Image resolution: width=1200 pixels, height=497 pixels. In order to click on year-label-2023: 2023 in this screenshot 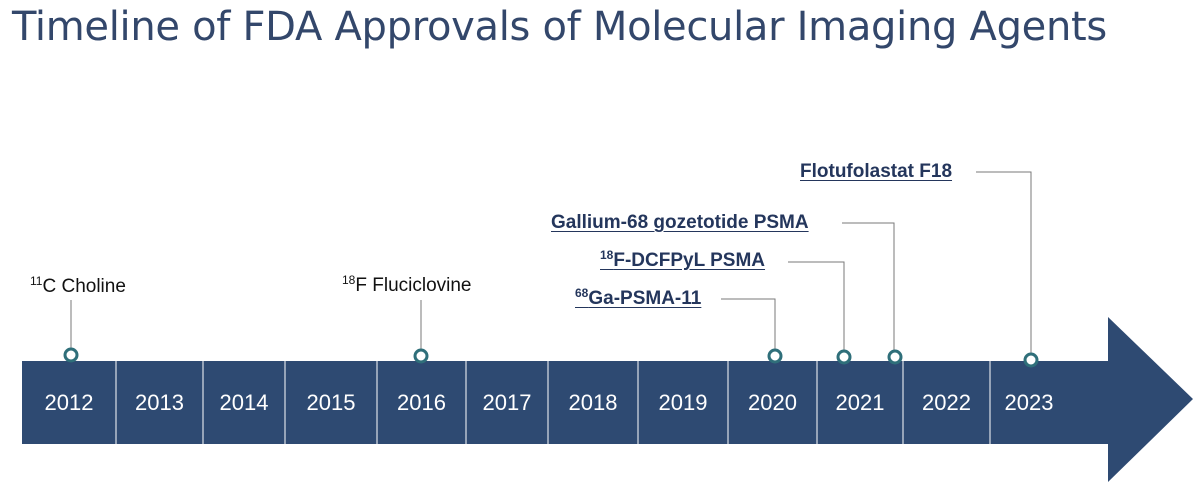, I will do `click(1029, 402)`.